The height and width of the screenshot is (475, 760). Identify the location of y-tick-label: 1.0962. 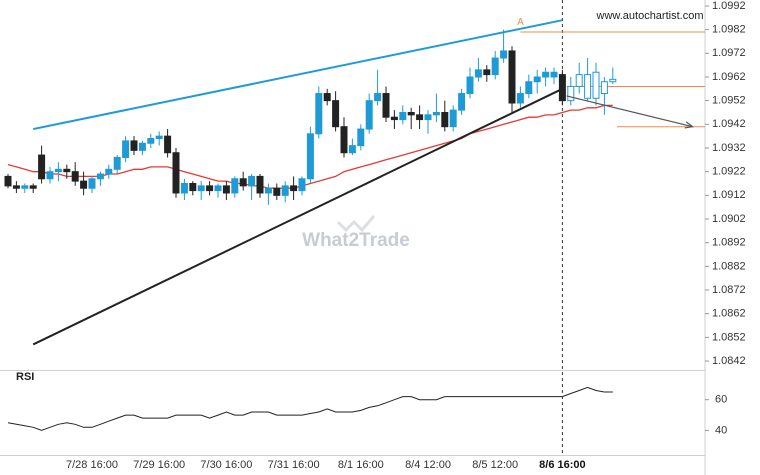
(729, 77).